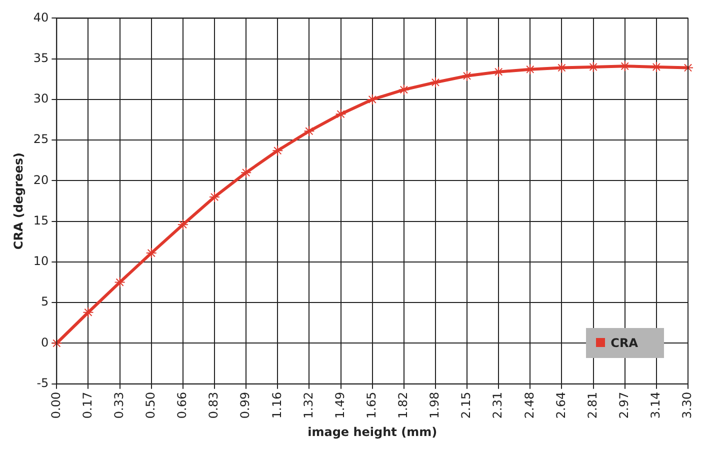 The width and height of the screenshot is (720, 453). What do you see at coordinates (245, 405) in the screenshot?
I see `x-tick-label: 0.99` at bounding box center [245, 405].